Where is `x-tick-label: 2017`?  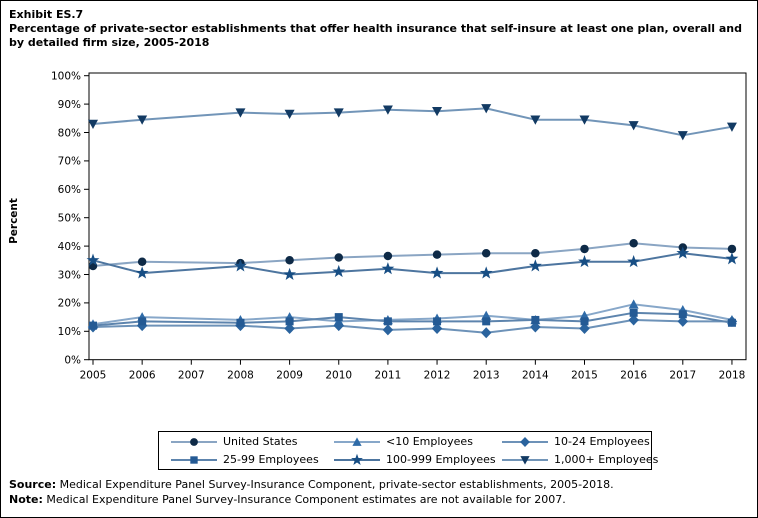 x-tick-label: 2017 is located at coordinates (682, 376).